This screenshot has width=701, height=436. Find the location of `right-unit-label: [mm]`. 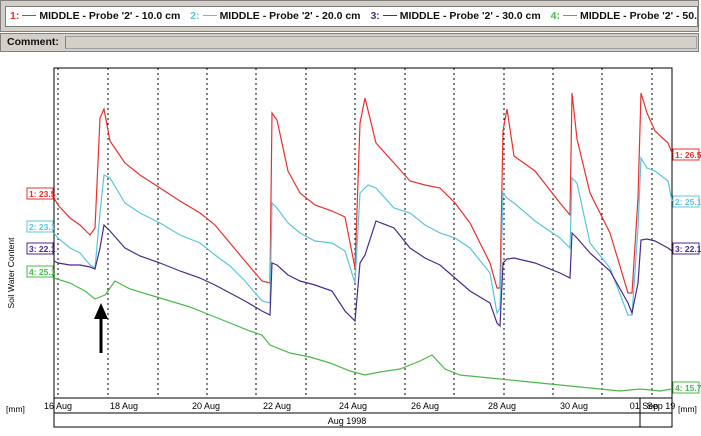

right-unit-label: [mm] is located at coordinates (687, 409).